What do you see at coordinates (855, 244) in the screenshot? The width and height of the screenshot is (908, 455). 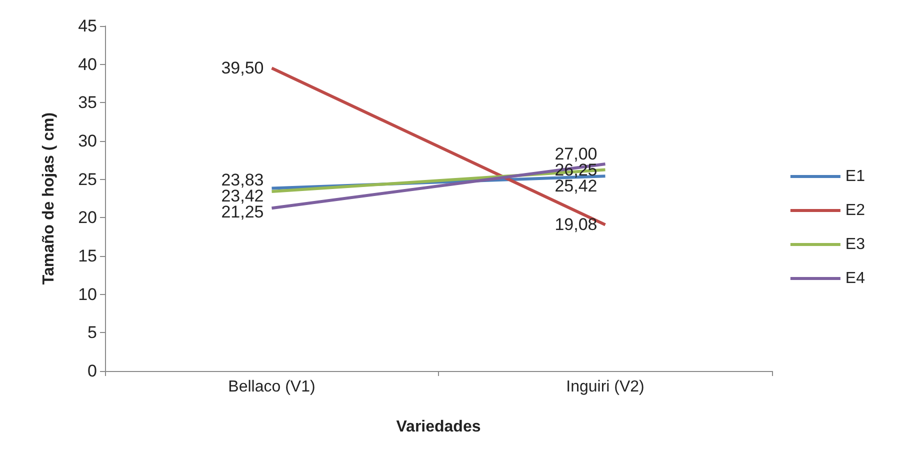 I see `legend-label: E3` at bounding box center [855, 244].